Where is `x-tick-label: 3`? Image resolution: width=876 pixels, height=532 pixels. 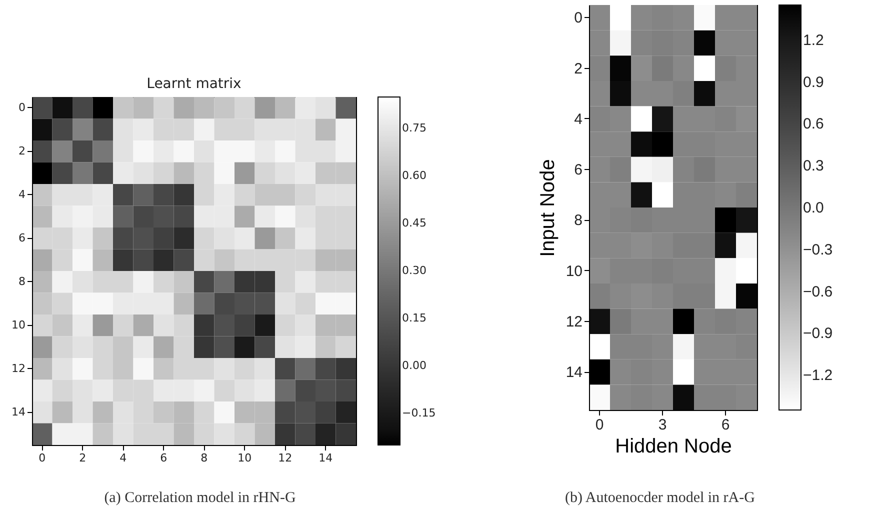 x-tick-label: 3 is located at coordinates (662, 425).